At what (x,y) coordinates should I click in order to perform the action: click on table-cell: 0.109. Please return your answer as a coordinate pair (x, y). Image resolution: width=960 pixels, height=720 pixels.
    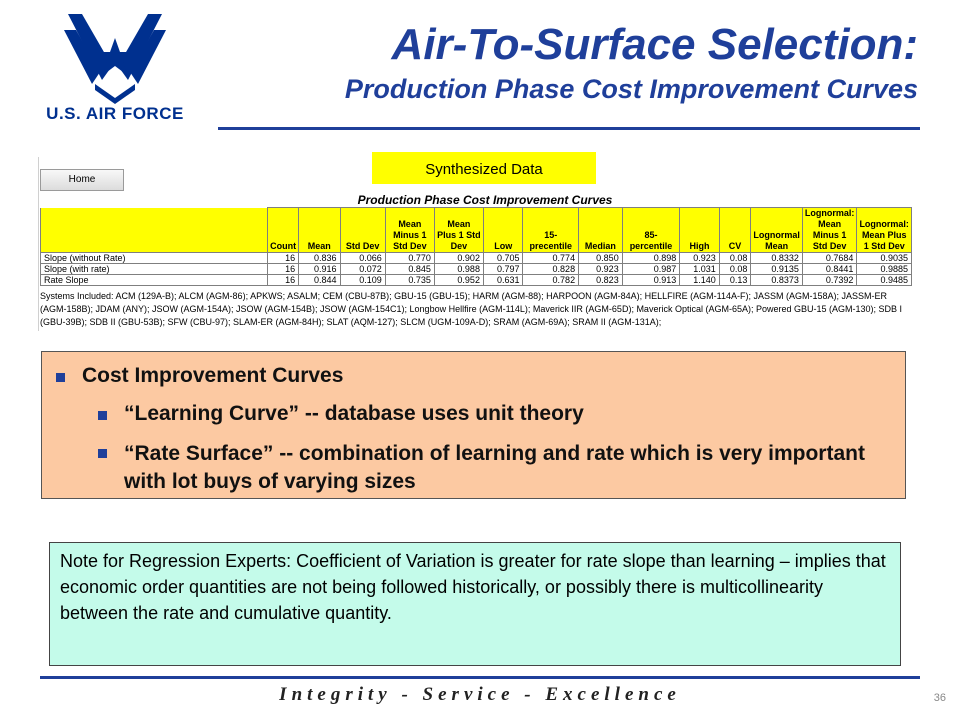
    Looking at the image, I should click on (362, 280).